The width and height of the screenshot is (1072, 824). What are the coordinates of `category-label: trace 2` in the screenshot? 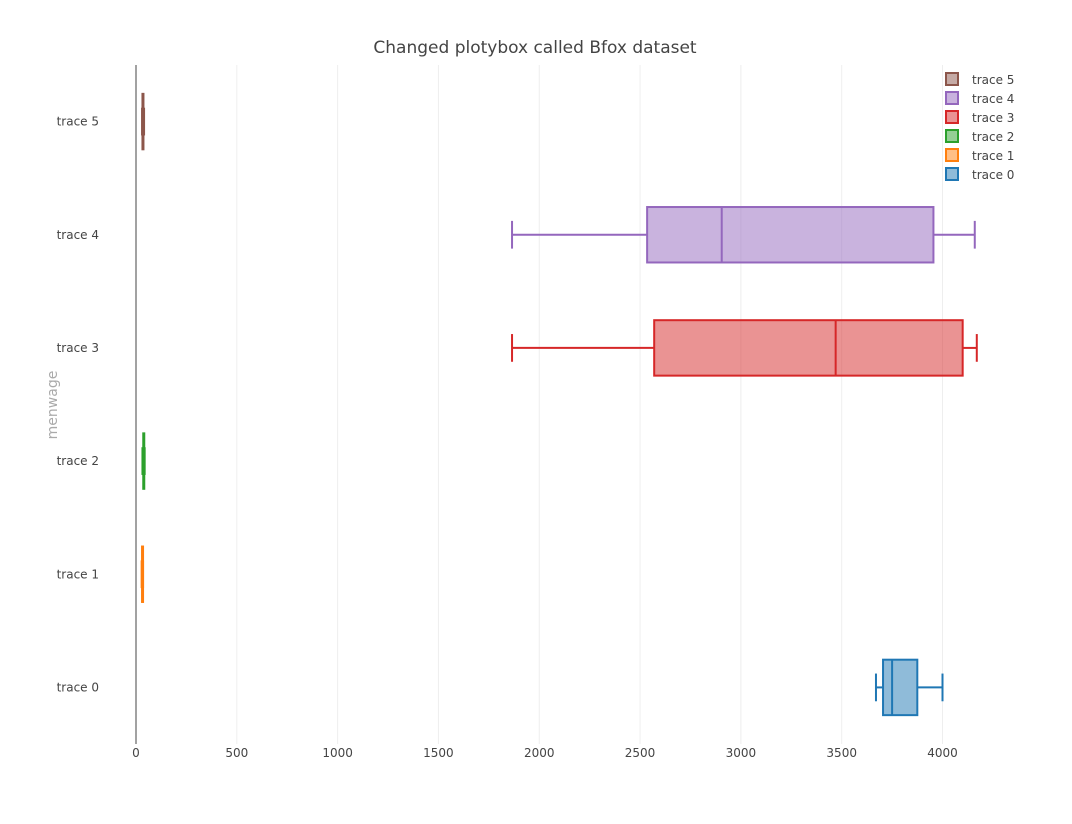 It's located at (78, 461).